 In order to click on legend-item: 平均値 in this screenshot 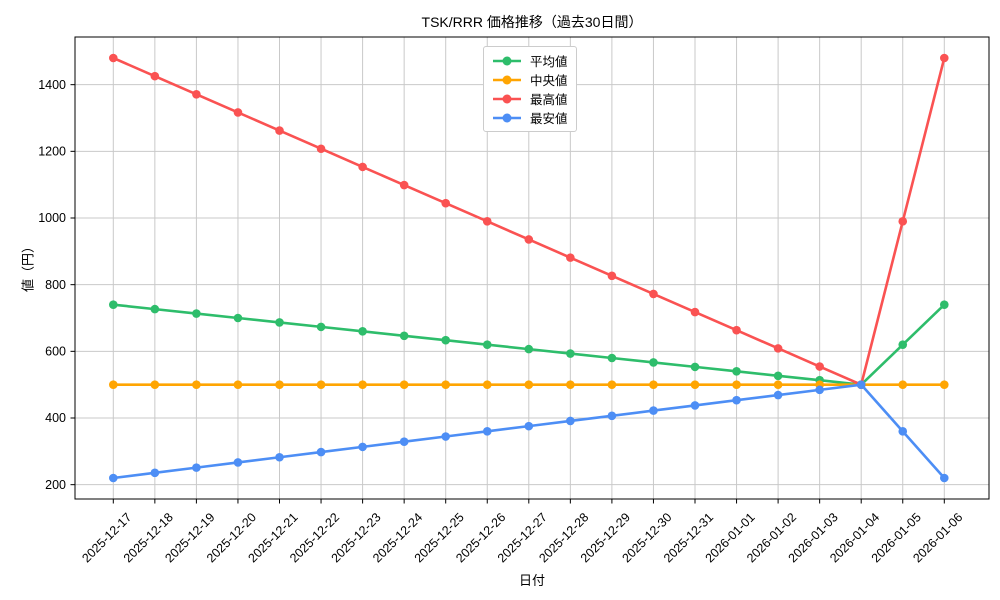, I will do `click(530, 60)`.